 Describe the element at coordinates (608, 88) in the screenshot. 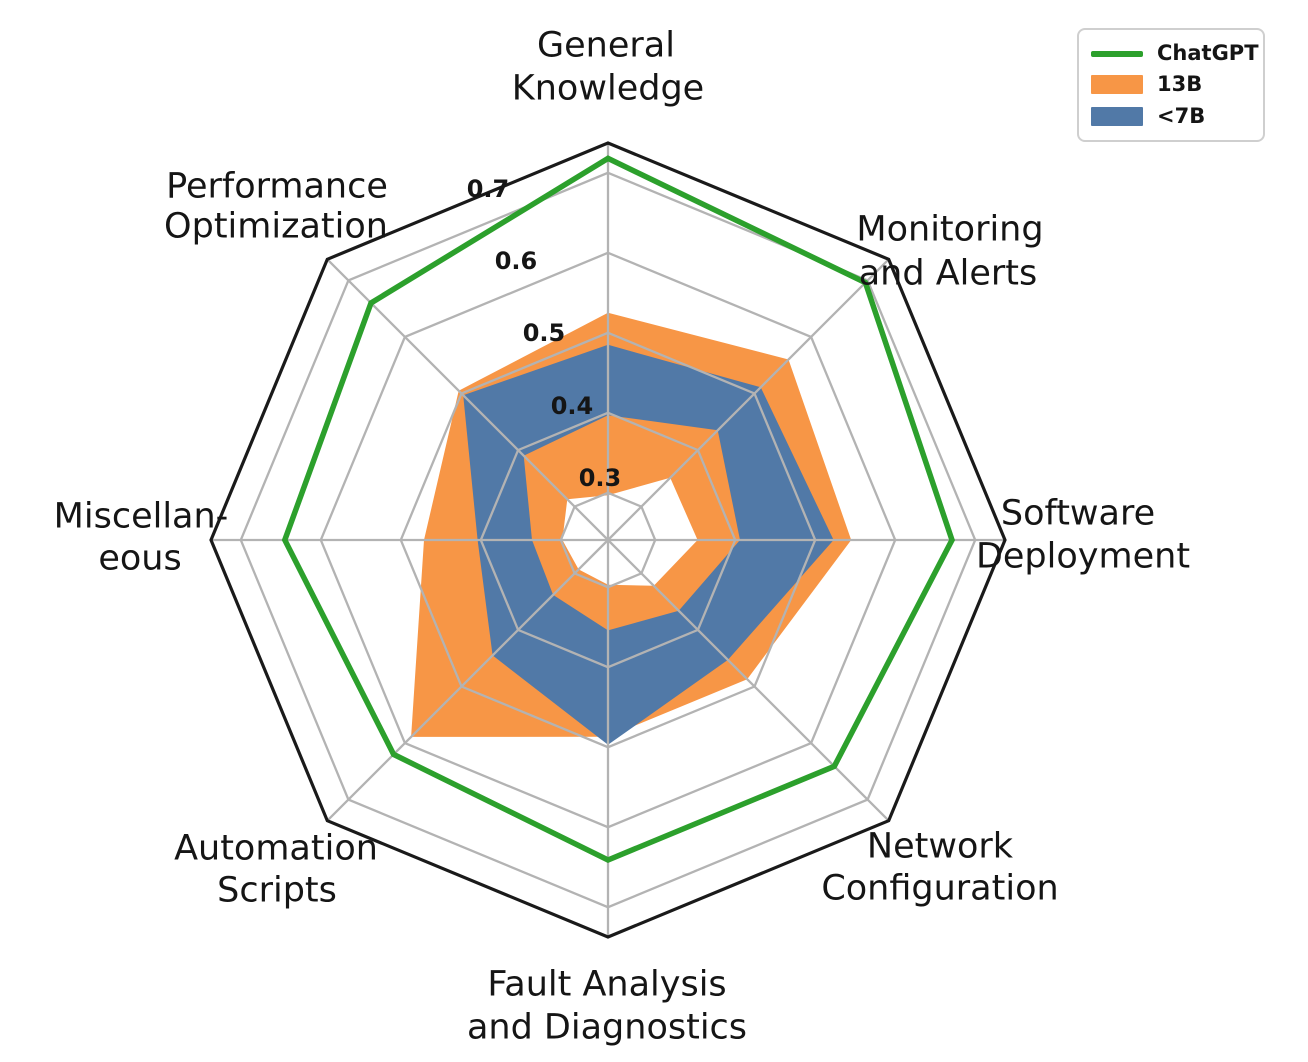

I see `axis-label-general-knowledge-line2: Knowledge` at that location.